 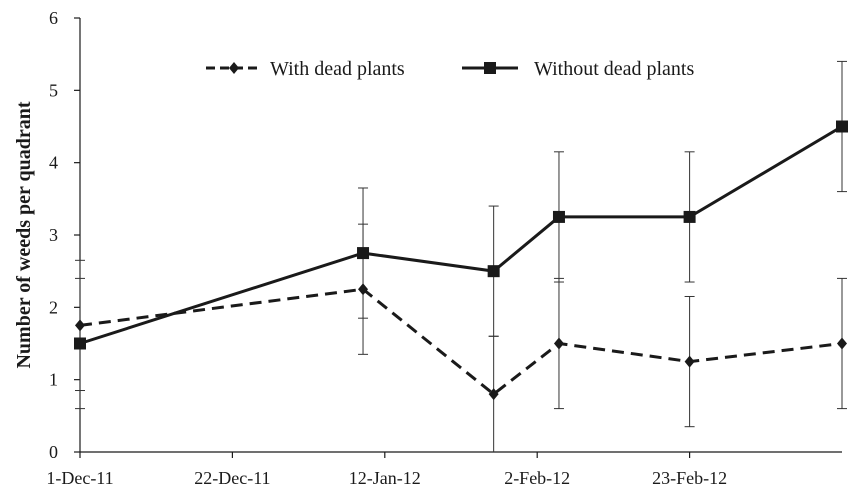 I want to click on legend-square-marker, so click(x=490, y=68).